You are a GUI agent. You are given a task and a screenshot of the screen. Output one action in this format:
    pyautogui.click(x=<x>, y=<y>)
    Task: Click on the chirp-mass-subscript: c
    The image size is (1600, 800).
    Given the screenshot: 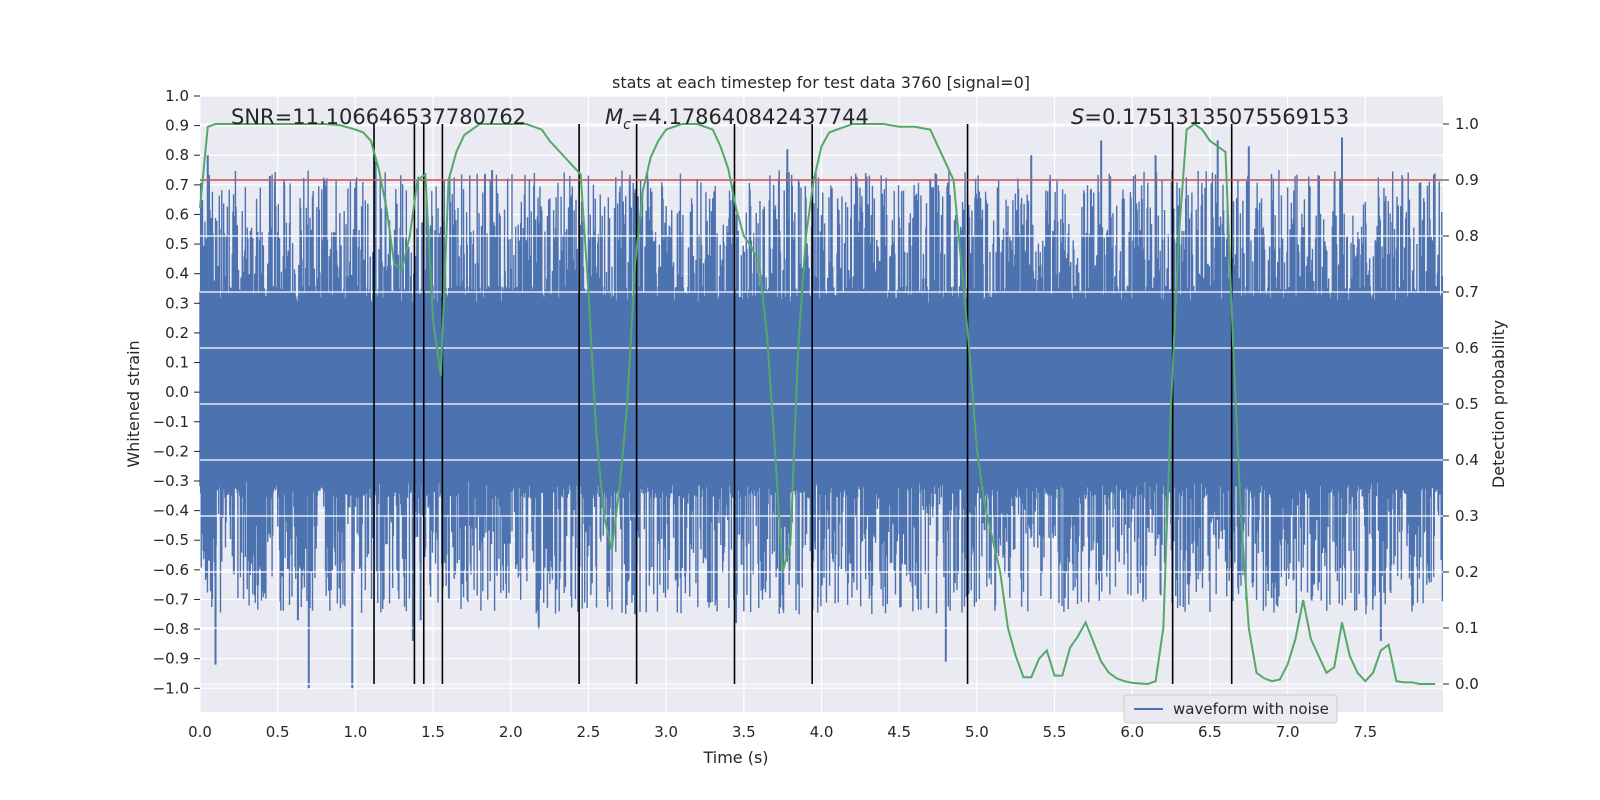 What is the action you would take?
    pyautogui.click(x=627, y=125)
    